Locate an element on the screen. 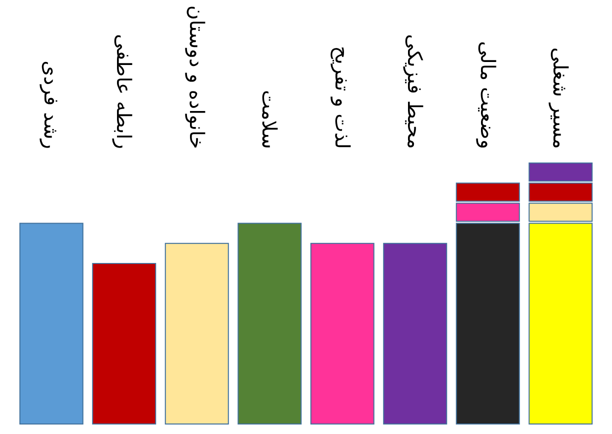 This screenshot has width=612, height=434. x-tick-label: لذت و تفریح is located at coordinates (342, 97).